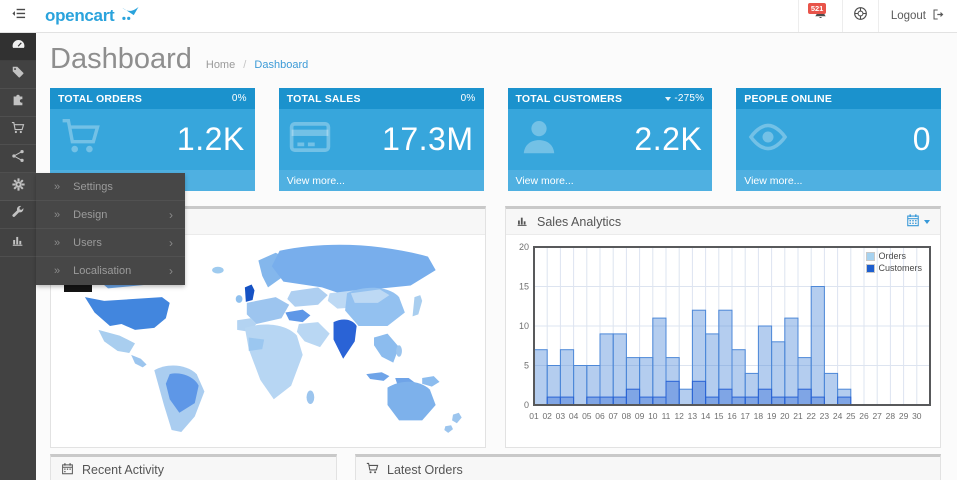 The height and width of the screenshot is (480, 957). What do you see at coordinates (798, 416) in the screenshot?
I see `svg-text: 21` at bounding box center [798, 416].